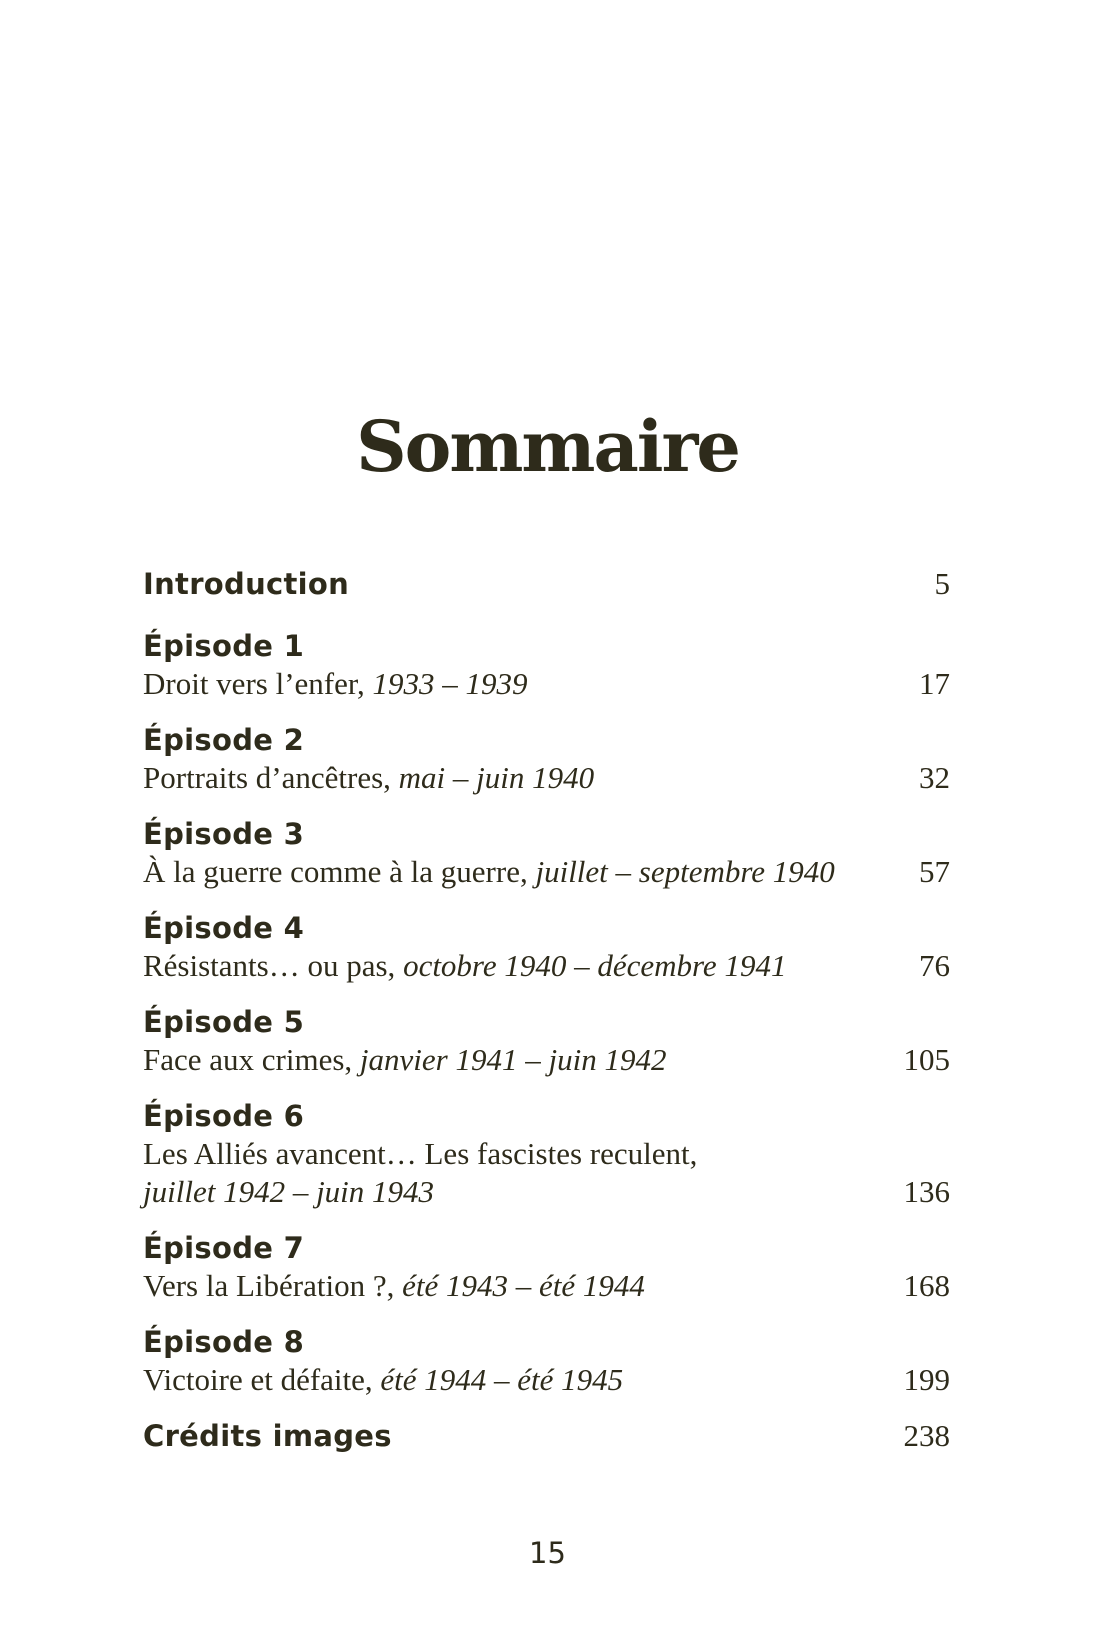  Describe the element at coordinates (927, 1379) in the screenshot. I see `page-number: 199` at that location.